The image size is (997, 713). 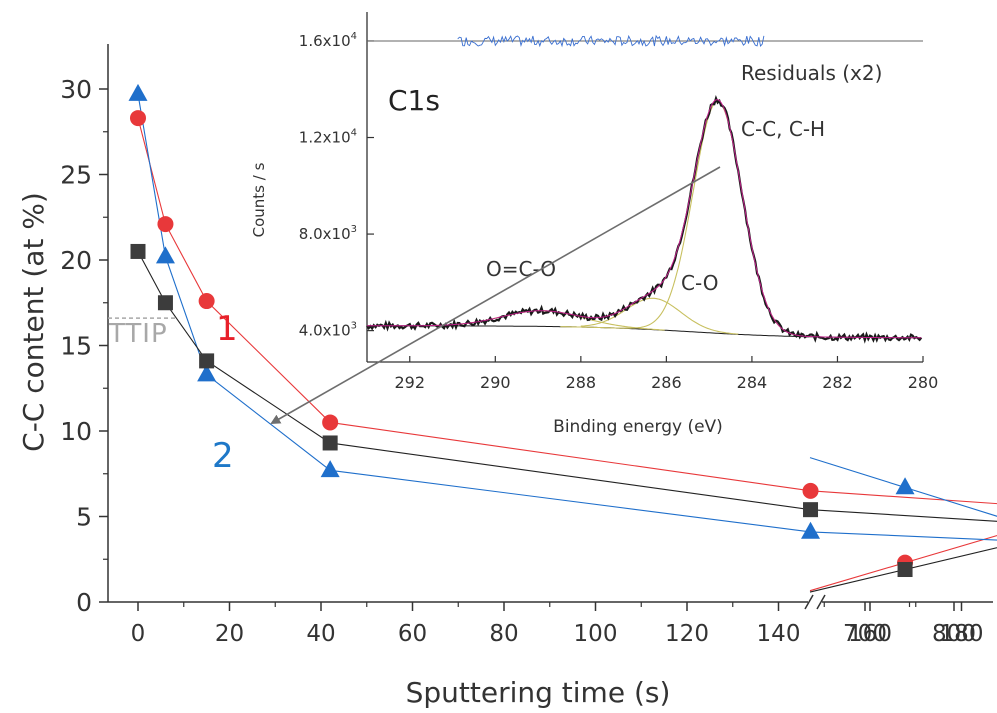 What do you see at coordinates (84, 602) in the screenshot?
I see `y-tick-label: 0` at bounding box center [84, 602].